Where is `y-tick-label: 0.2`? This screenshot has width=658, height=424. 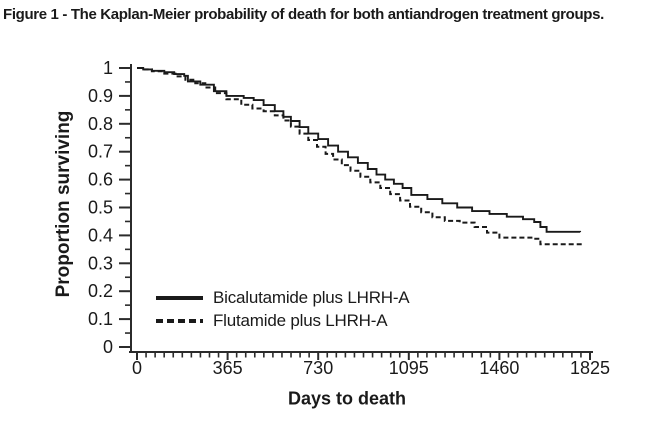
y-tick-label: 0.2 is located at coordinates (100, 291).